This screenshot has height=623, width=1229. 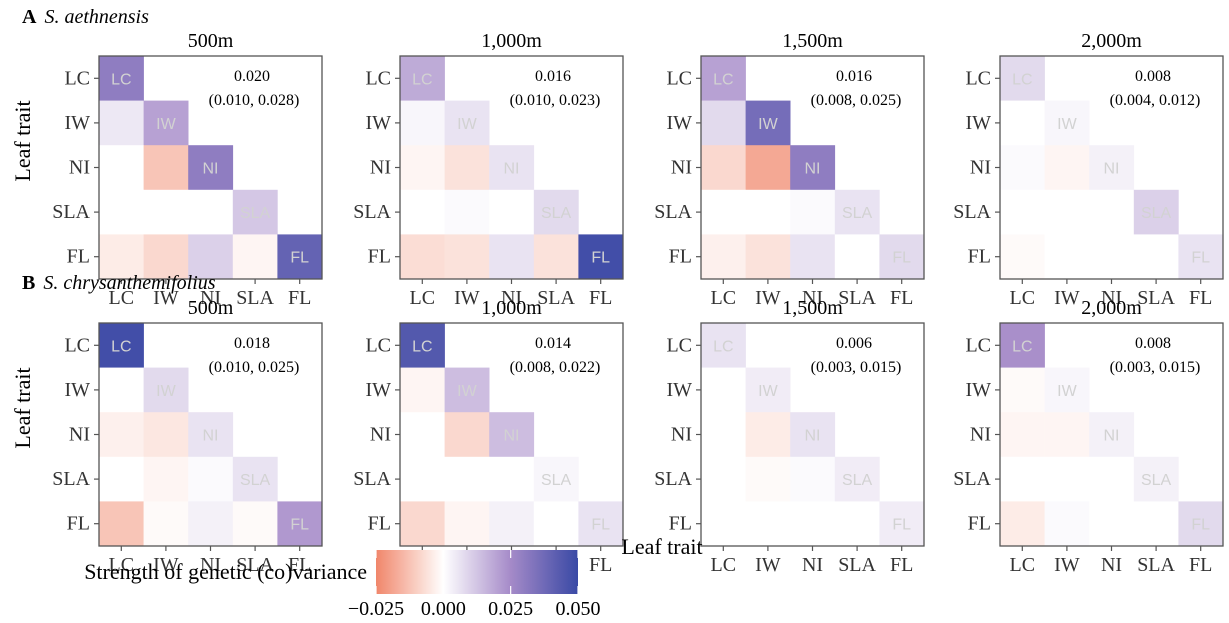 What do you see at coordinates (119, 283) in the screenshot?
I see `row-header: B S. chrysanthemifolius` at bounding box center [119, 283].